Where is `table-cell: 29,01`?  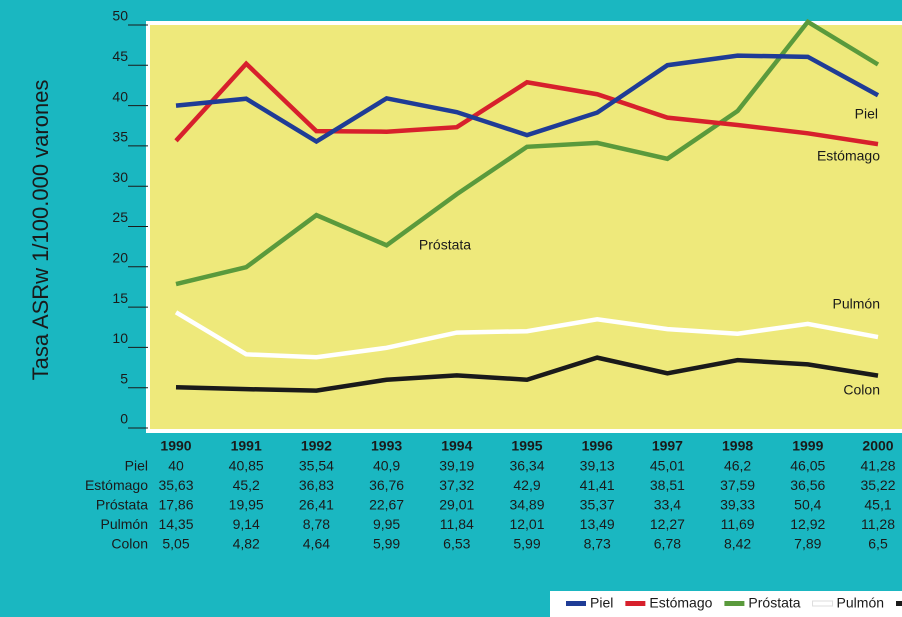
table-cell: 29,01 is located at coordinates (456, 505).